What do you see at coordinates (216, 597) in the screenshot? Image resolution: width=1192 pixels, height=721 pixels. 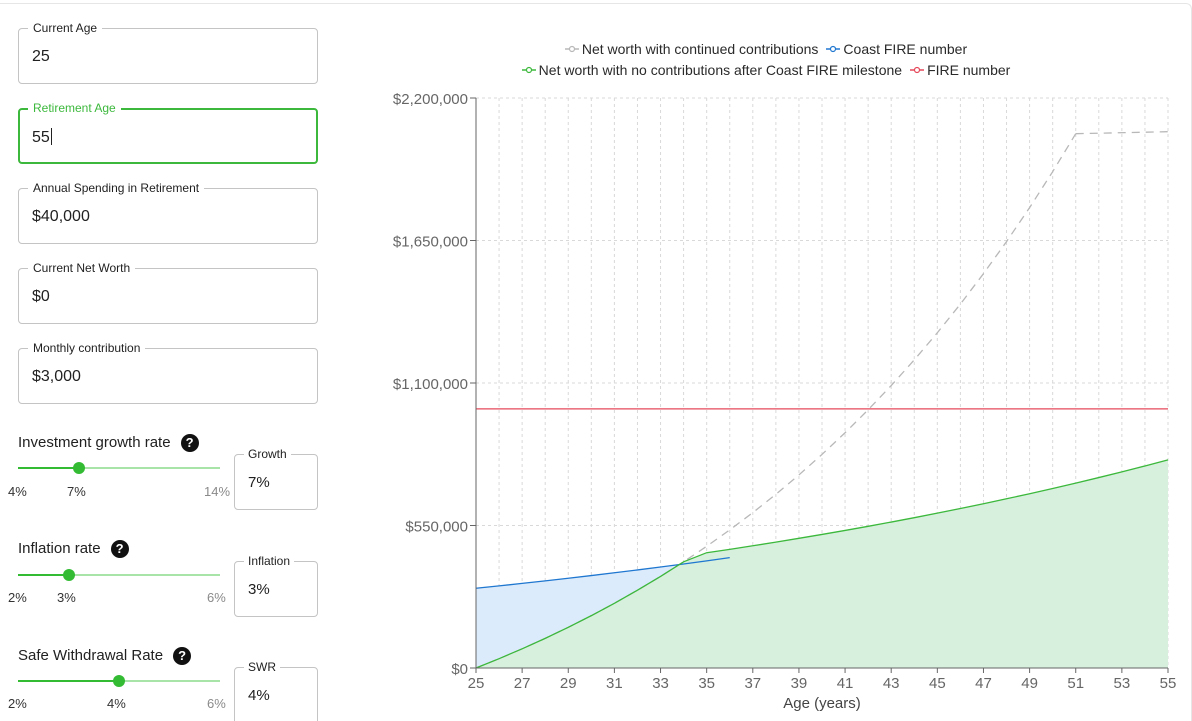 I see `inflation-max-mark: 6%` at bounding box center [216, 597].